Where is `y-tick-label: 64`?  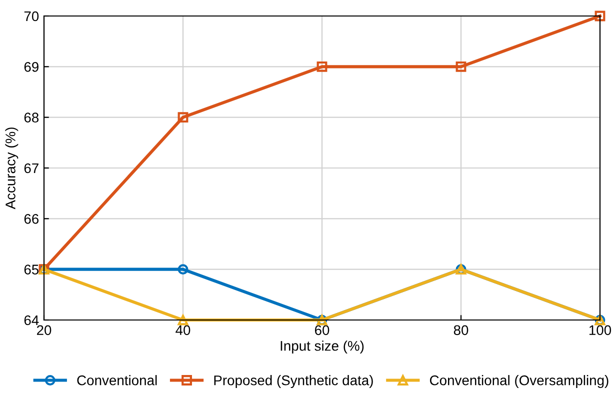
y-tick-label: 64 is located at coordinates (31, 320).